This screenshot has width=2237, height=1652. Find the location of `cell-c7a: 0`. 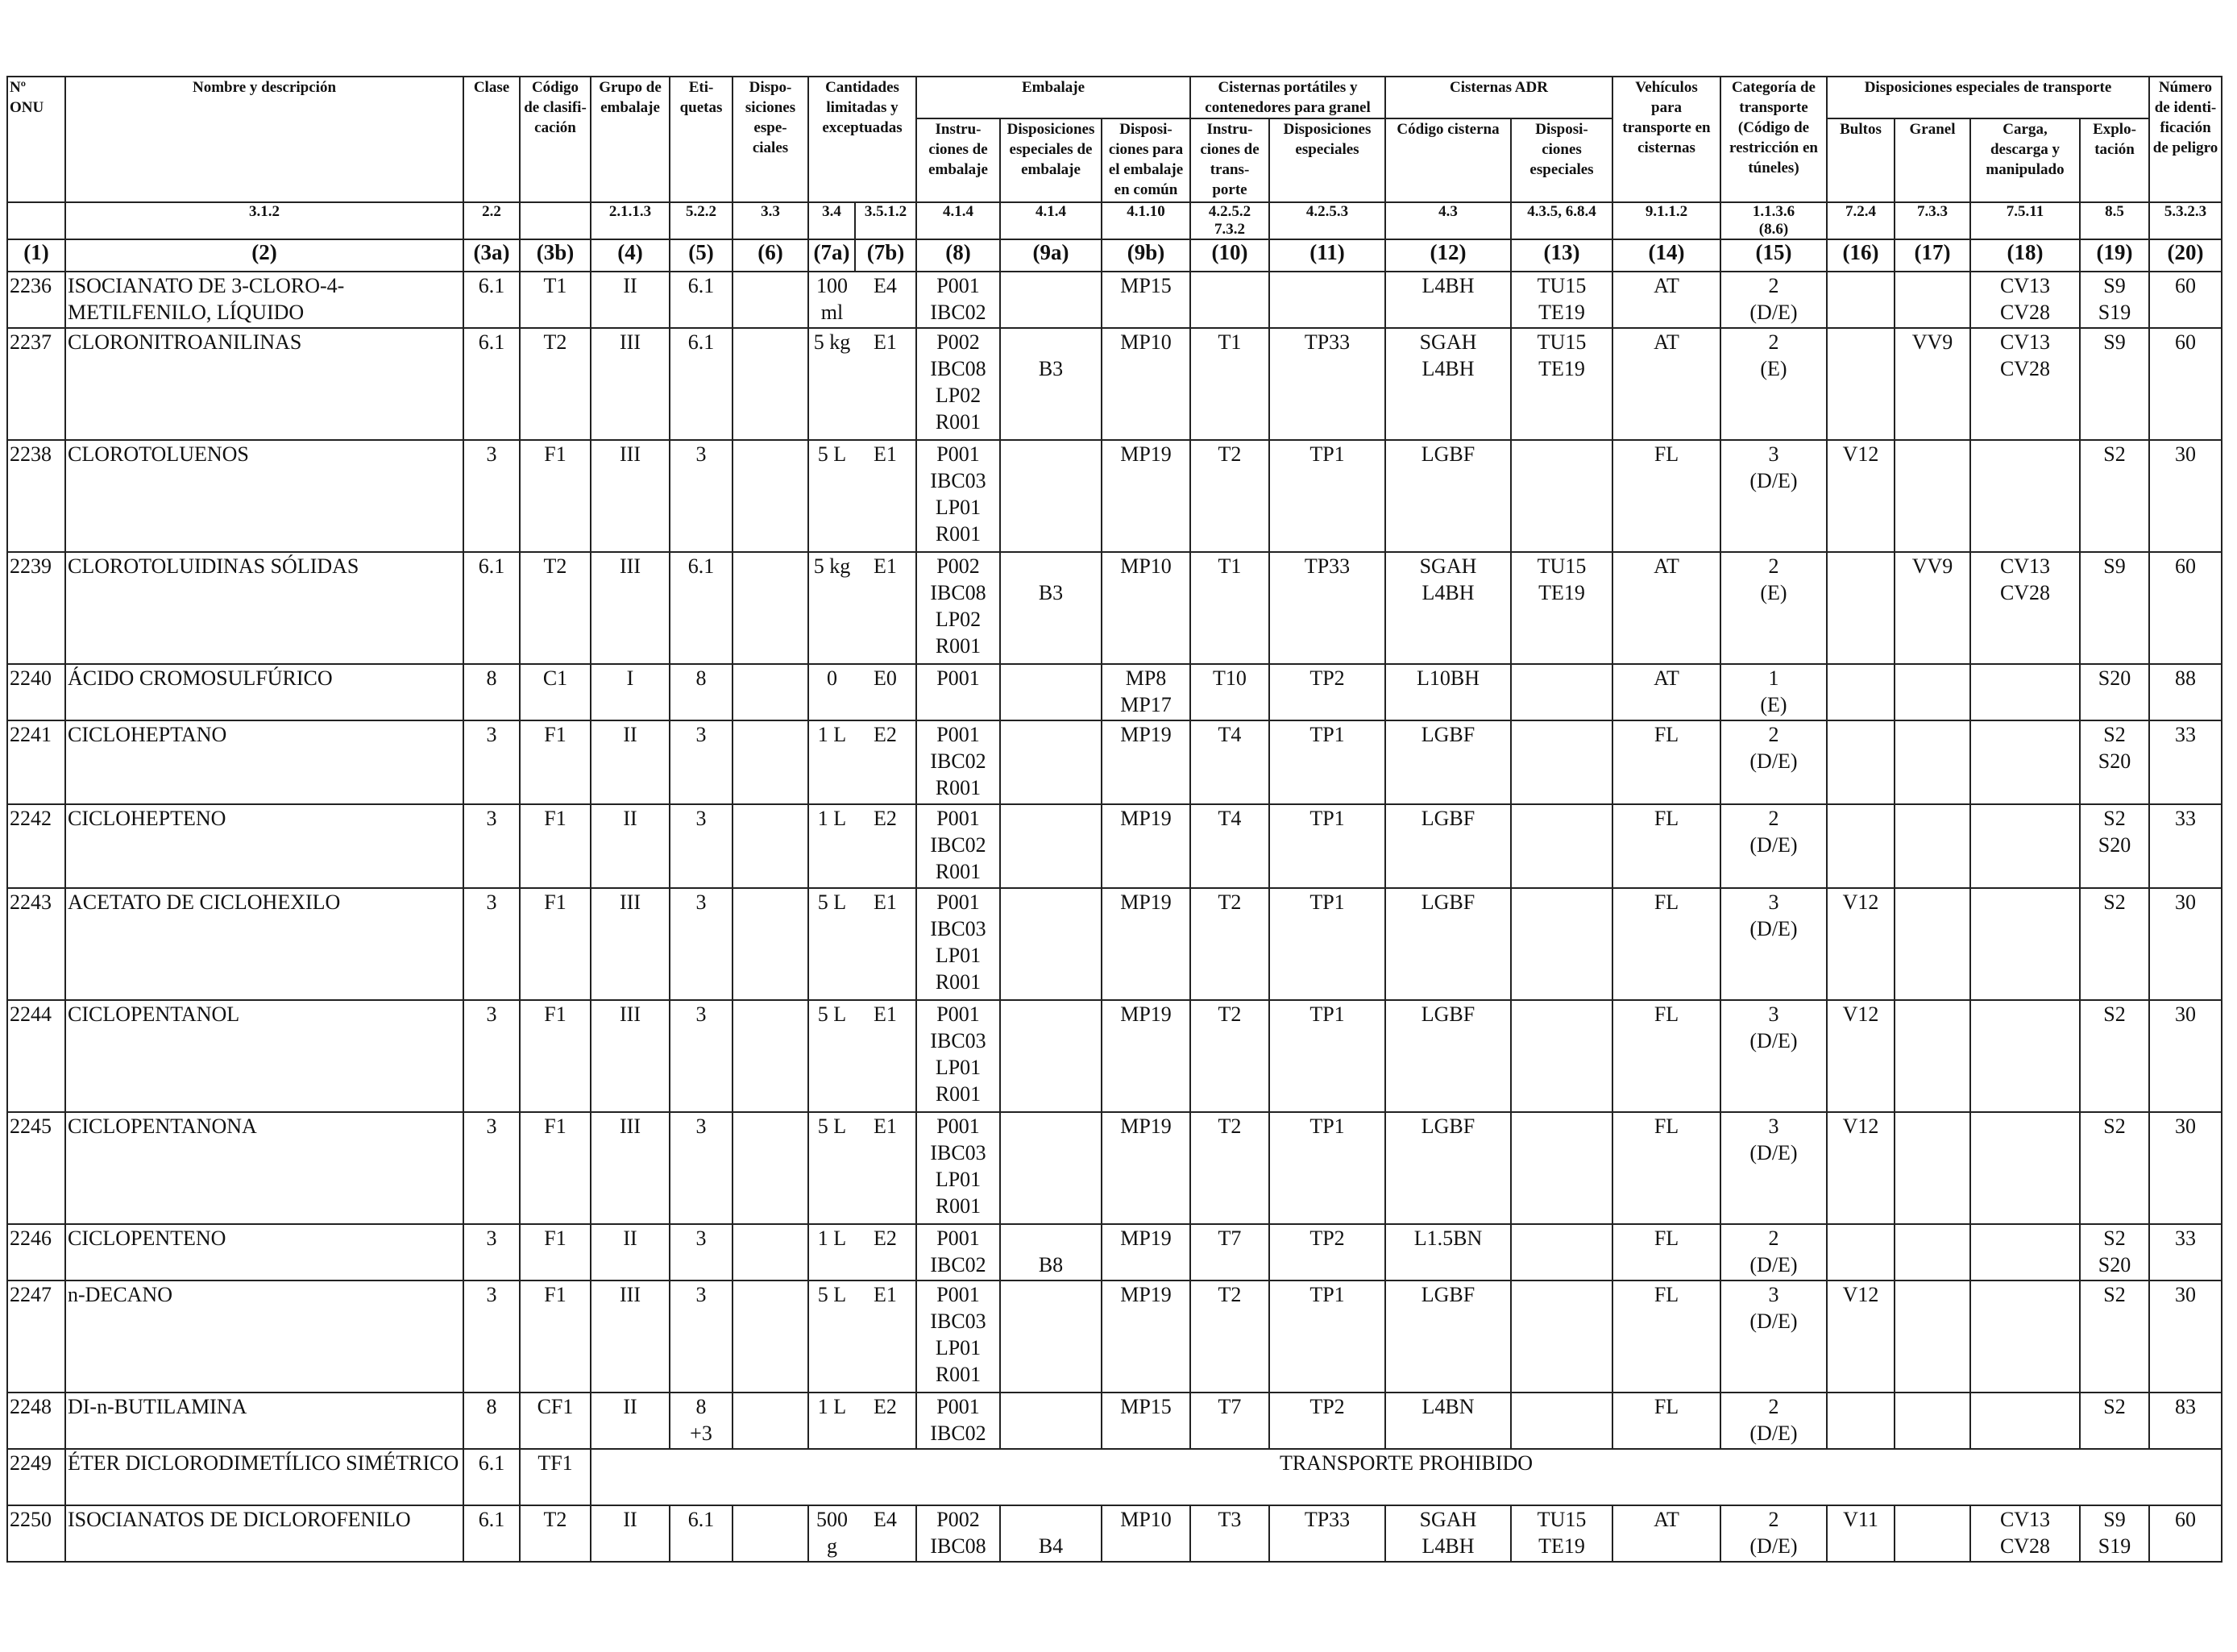

cell-c7a: 0 is located at coordinates (831, 692).